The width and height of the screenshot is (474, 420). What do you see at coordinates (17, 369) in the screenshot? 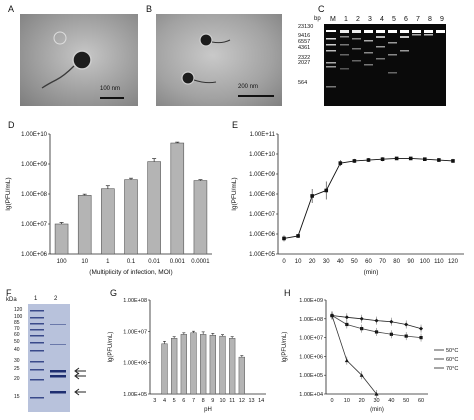
I see `sds-ladder-label: 25` at bounding box center [17, 369].